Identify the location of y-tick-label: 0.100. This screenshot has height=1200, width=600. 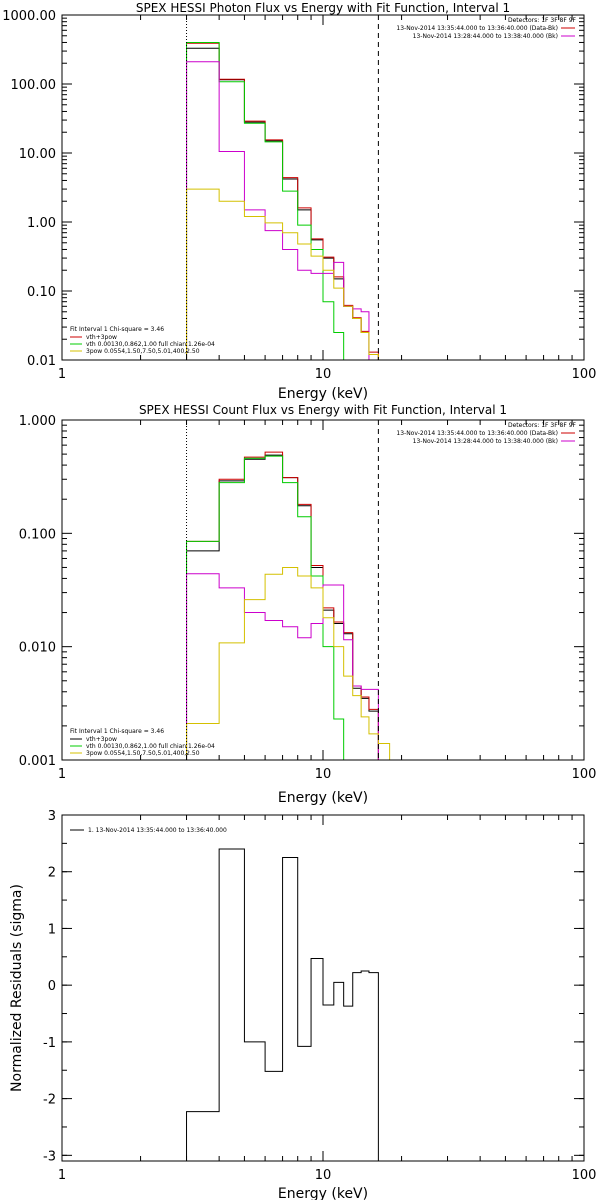
(37, 534).